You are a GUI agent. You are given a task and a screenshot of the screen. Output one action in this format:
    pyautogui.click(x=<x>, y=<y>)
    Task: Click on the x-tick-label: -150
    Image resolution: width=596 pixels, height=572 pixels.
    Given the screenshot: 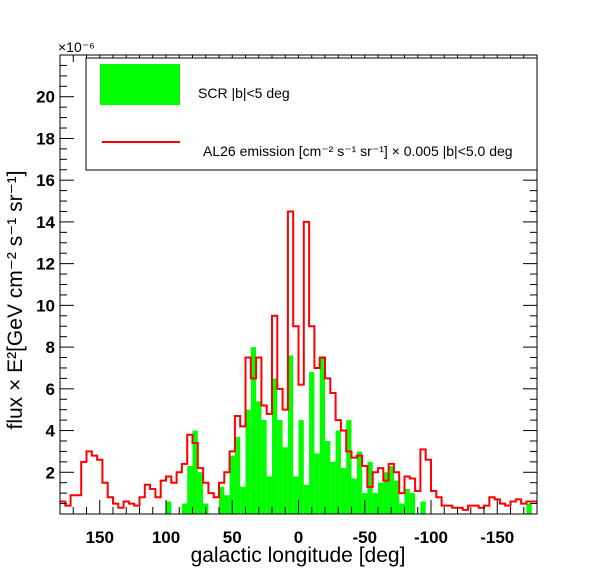 What is the action you would take?
    pyautogui.click(x=497, y=537)
    